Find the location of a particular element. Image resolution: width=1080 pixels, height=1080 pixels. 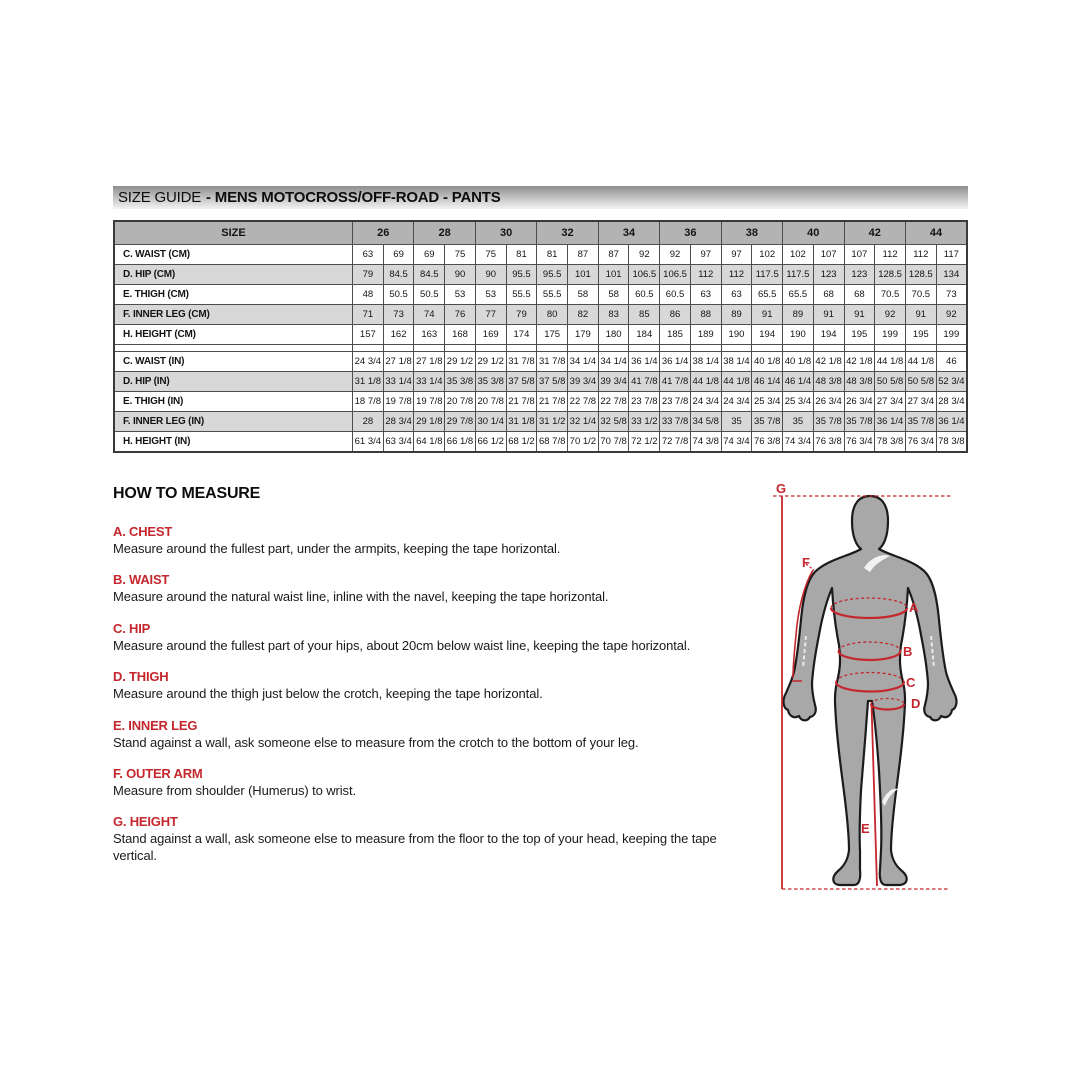

value-cell: 123 is located at coordinates (859, 274).